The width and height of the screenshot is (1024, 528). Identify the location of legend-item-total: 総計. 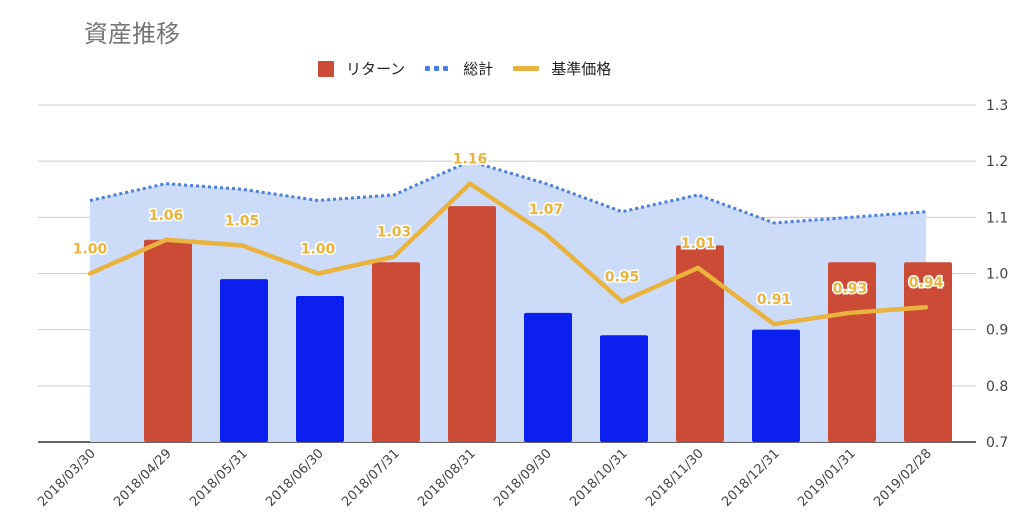
(459, 68).